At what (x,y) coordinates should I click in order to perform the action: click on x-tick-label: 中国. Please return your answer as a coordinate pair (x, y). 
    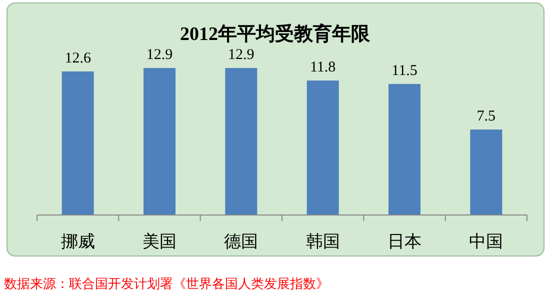
    Looking at the image, I should click on (486, 242).